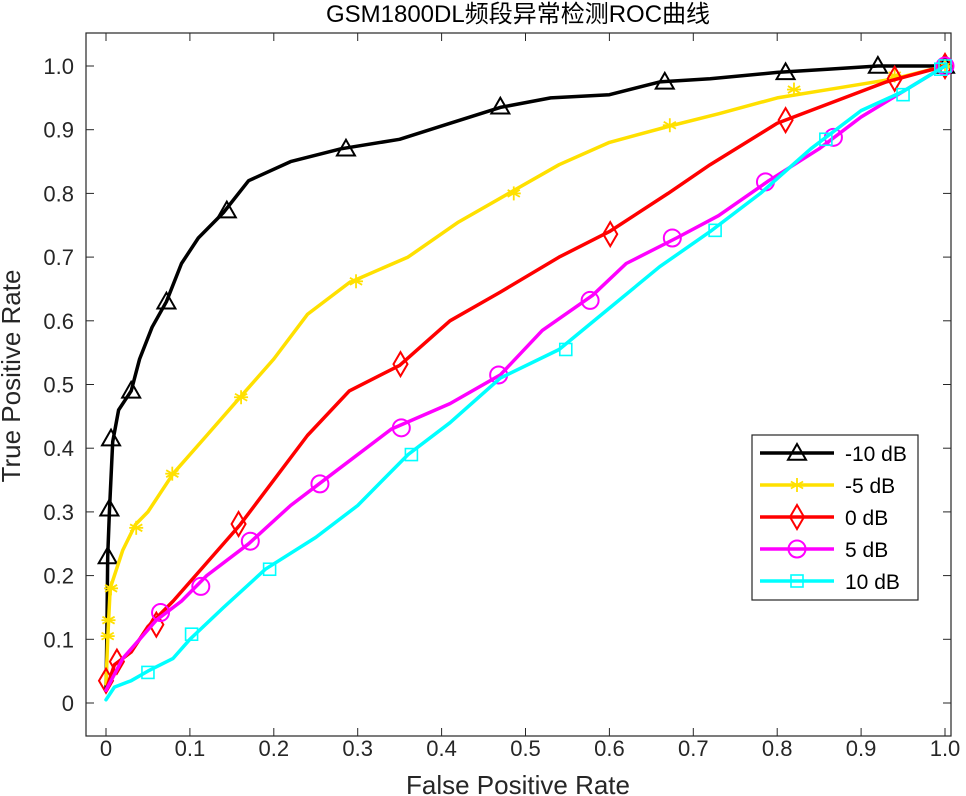 This screenshot has width=966, height=796. I want to click on y-tick-label: 0.8, so click(58, 193).